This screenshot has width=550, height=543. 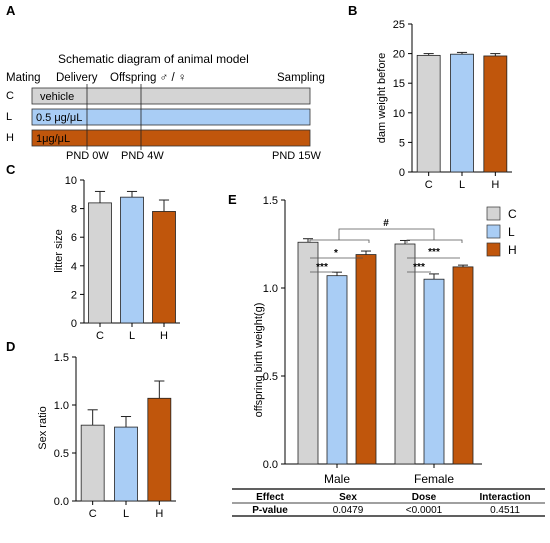 What do you see at coordinates (59, 118) in the screenshot?
I see `treatment-label-l: 0.5 μg/μL` at bounding box center [59, 118].